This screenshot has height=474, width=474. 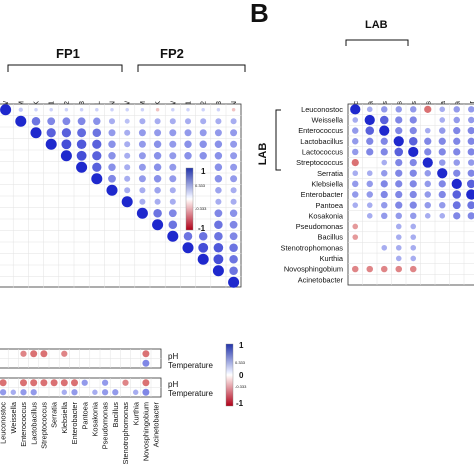 What do you see at coordinates (203, 171) in the screenshot?
I see `panel-a-legend-max: 1` at bounding box center [203, 171].